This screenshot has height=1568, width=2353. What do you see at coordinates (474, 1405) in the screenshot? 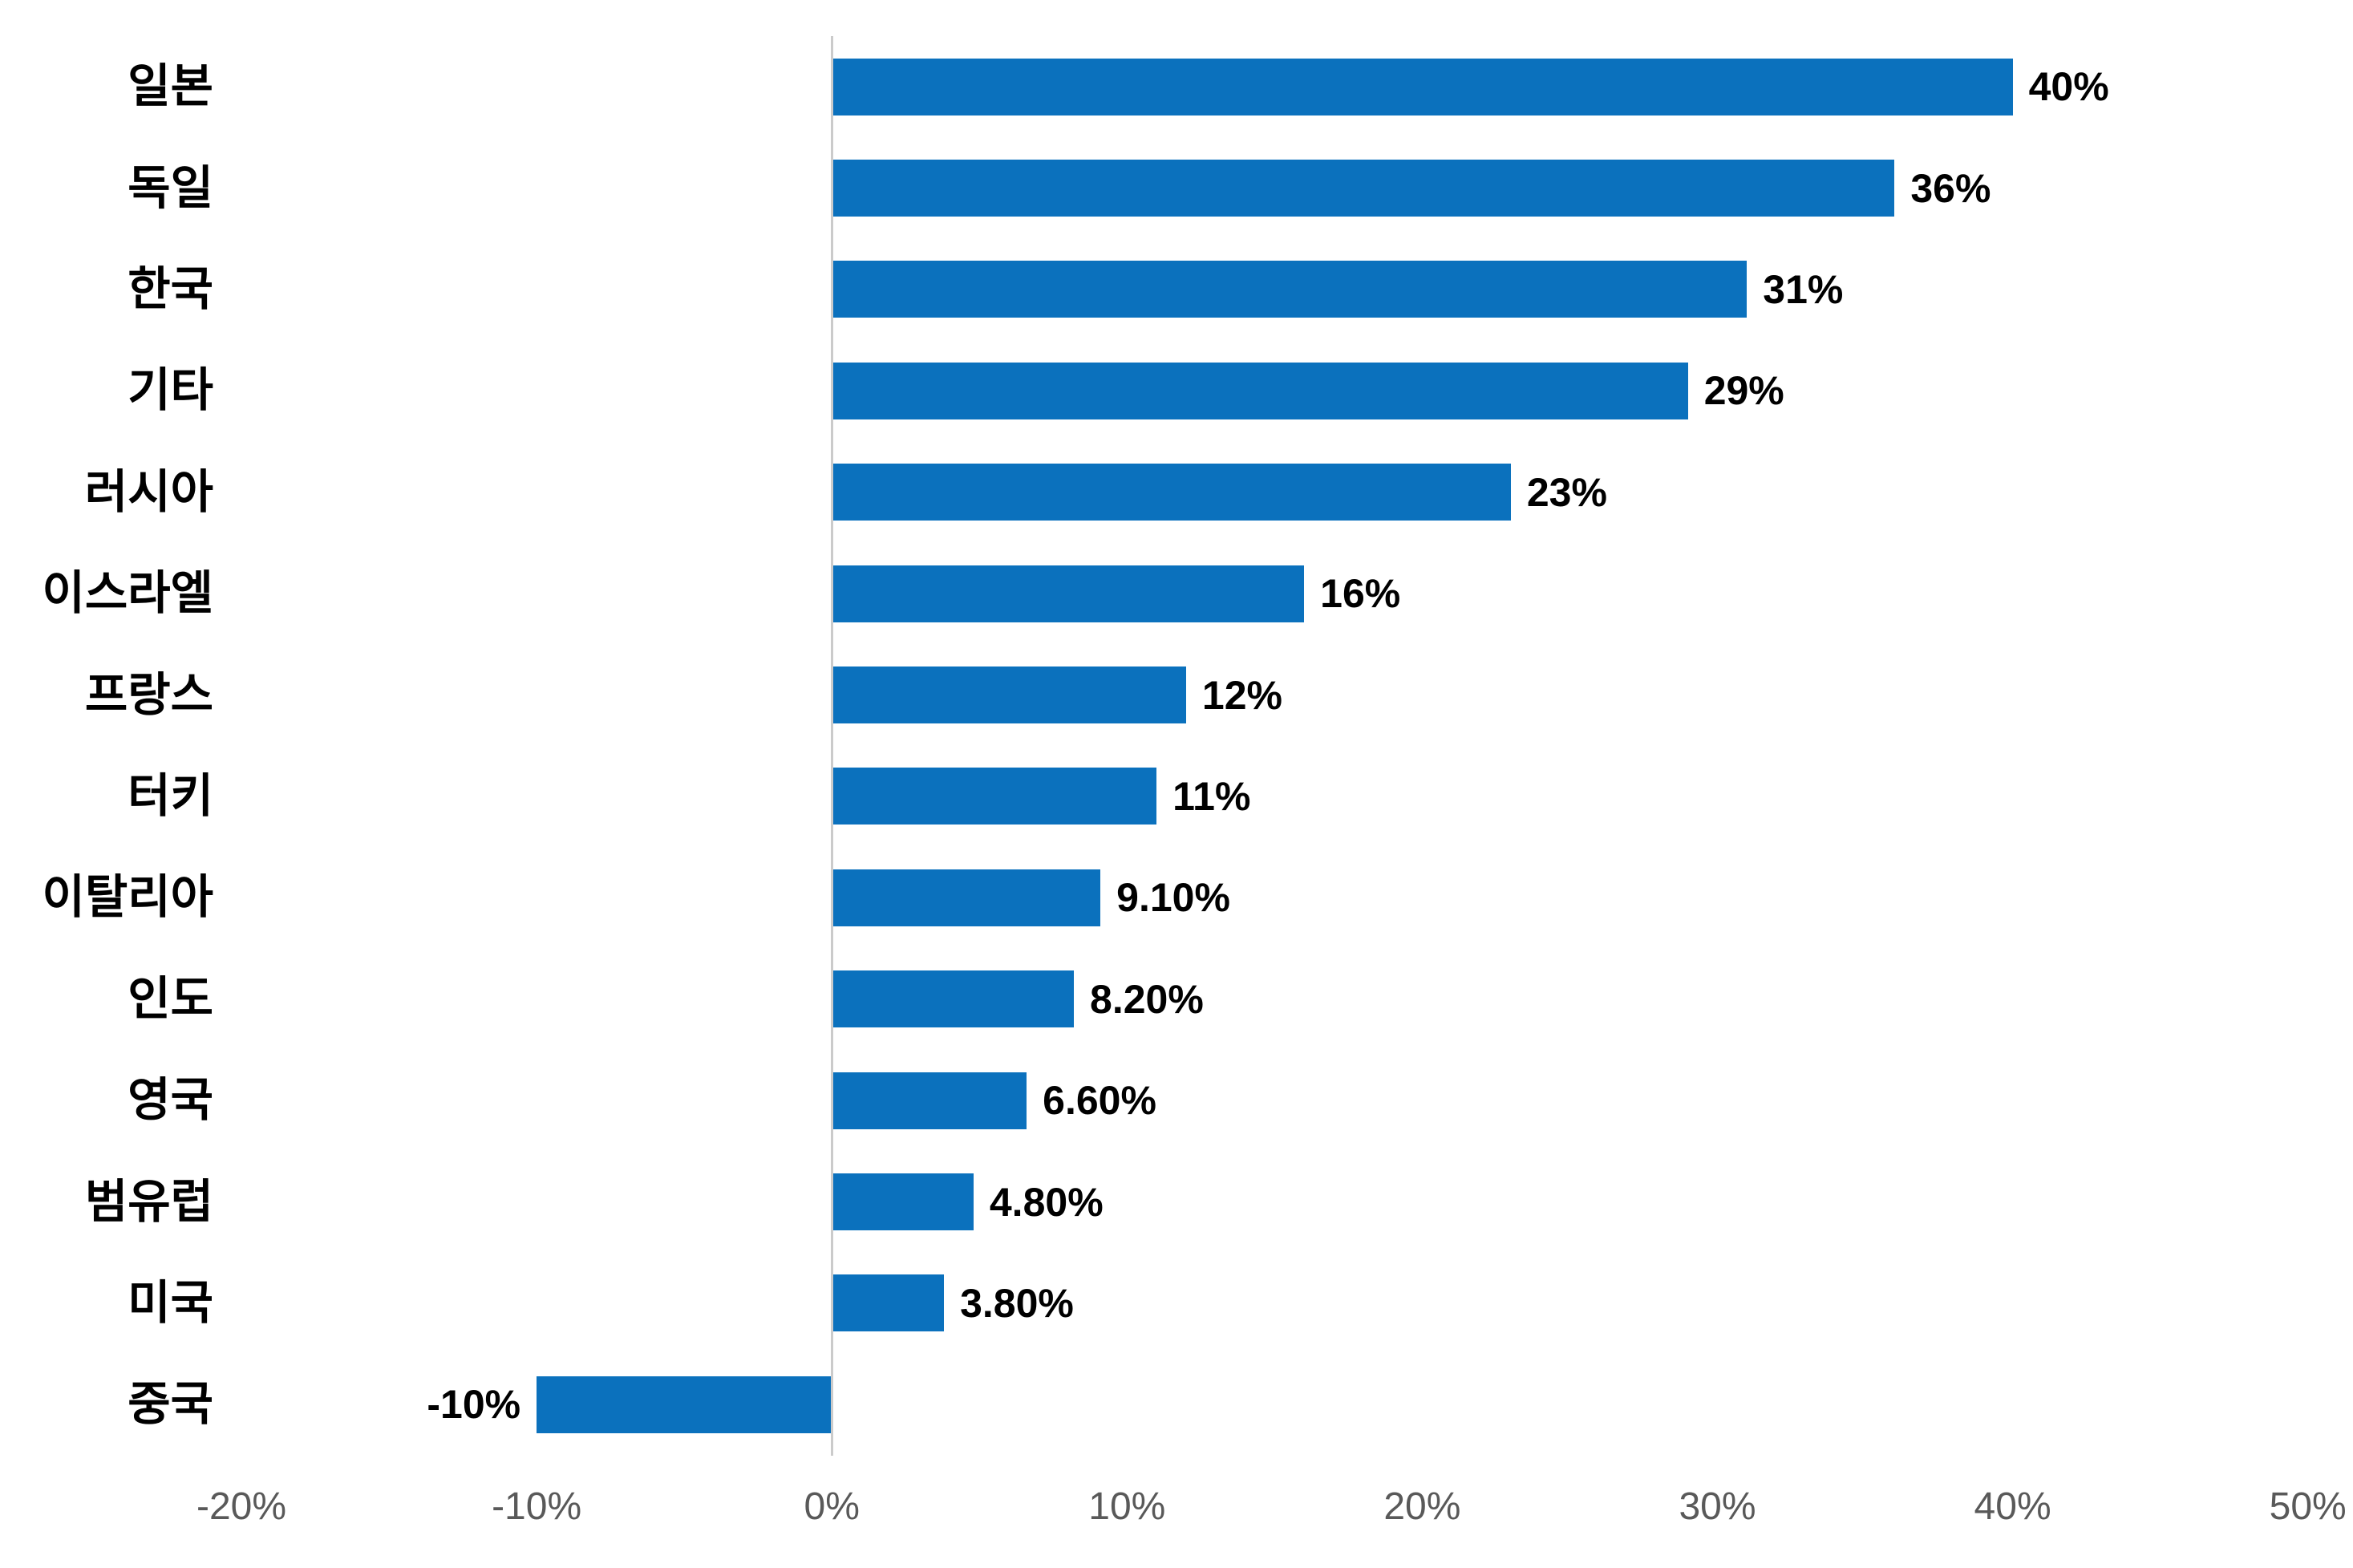
I see `value-label: -10%` at bounding box center [474, 1405].